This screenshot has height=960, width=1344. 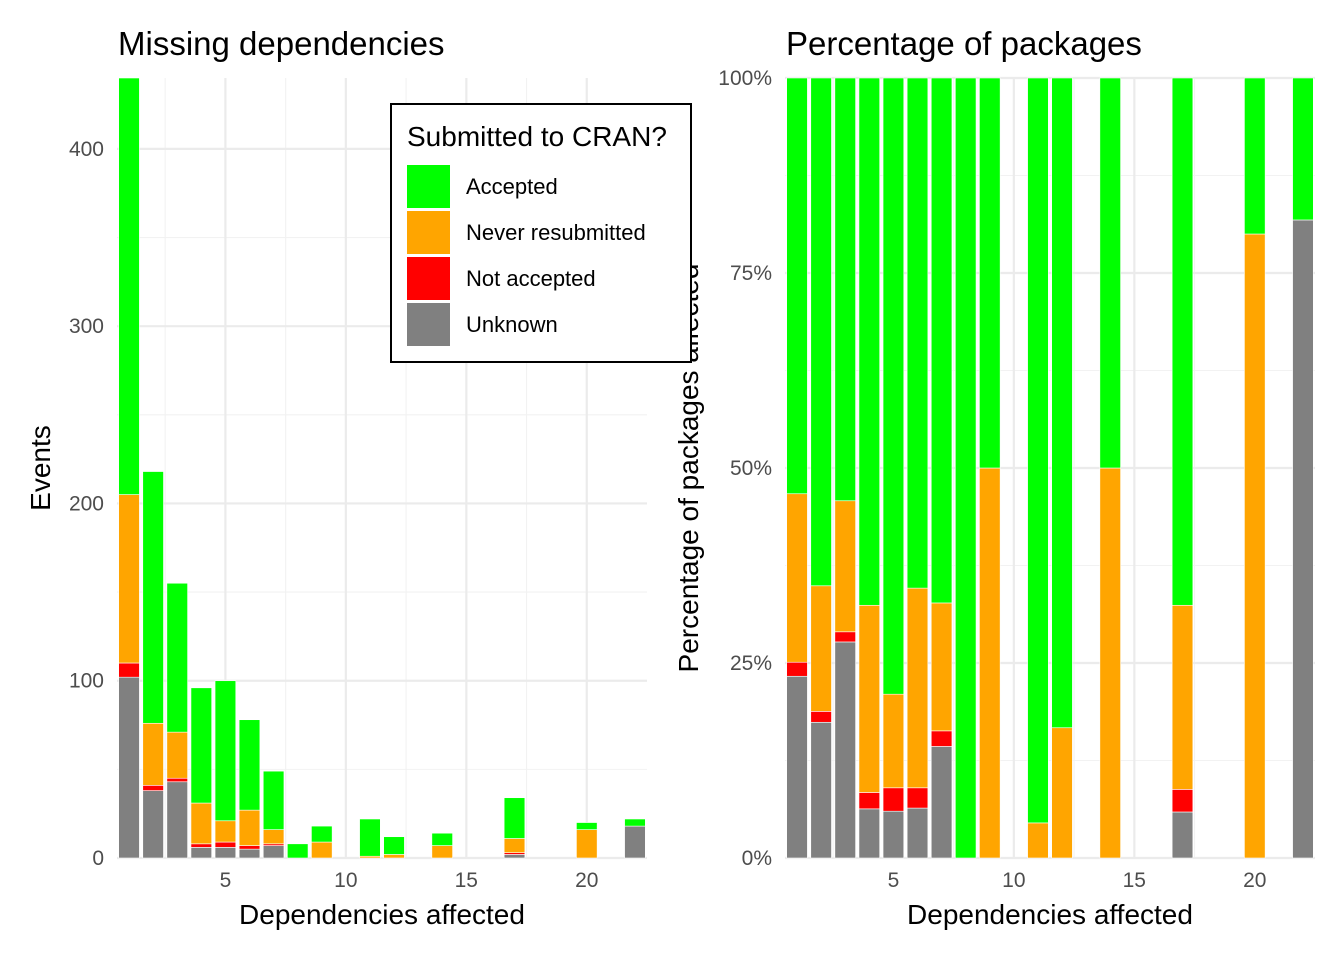 What do you see at coordinates (86, 326) in the screenshot?
I see `y-tick-label: 300` at bounding box center [86, 326].